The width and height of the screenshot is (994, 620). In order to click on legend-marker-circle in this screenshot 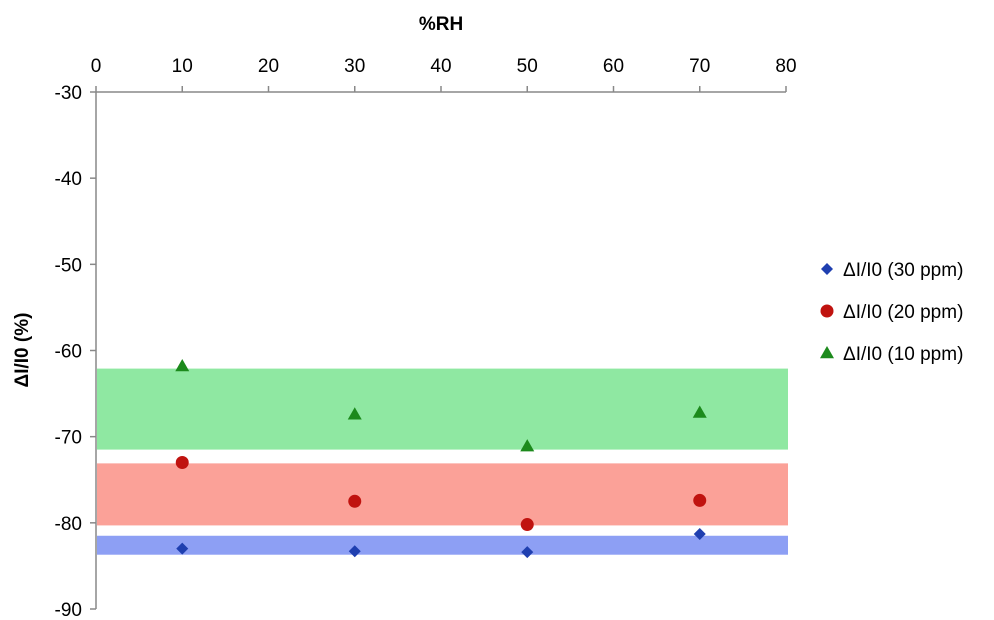, I will do `click(827, 311)`.